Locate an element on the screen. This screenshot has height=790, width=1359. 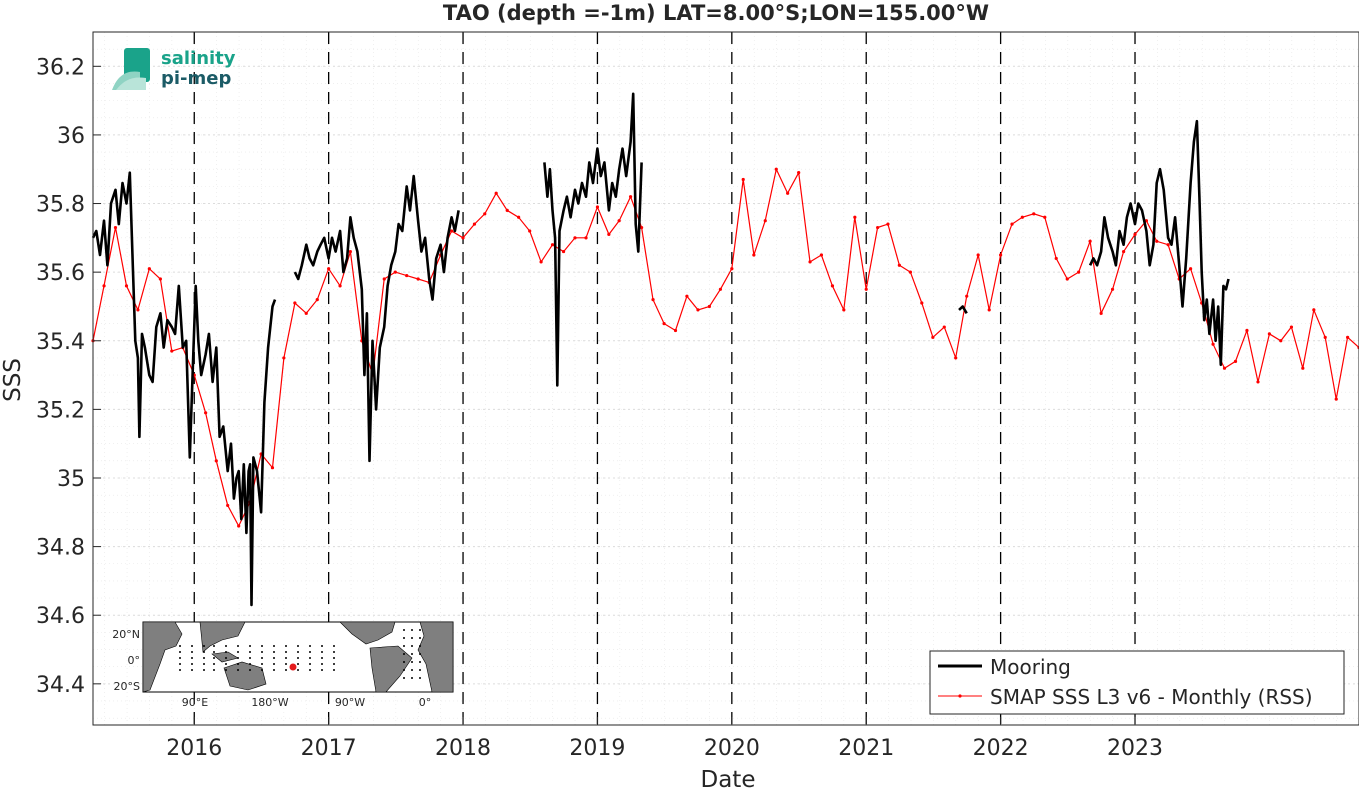
y-tick-label: 35 is located at coordinates (71, 479).